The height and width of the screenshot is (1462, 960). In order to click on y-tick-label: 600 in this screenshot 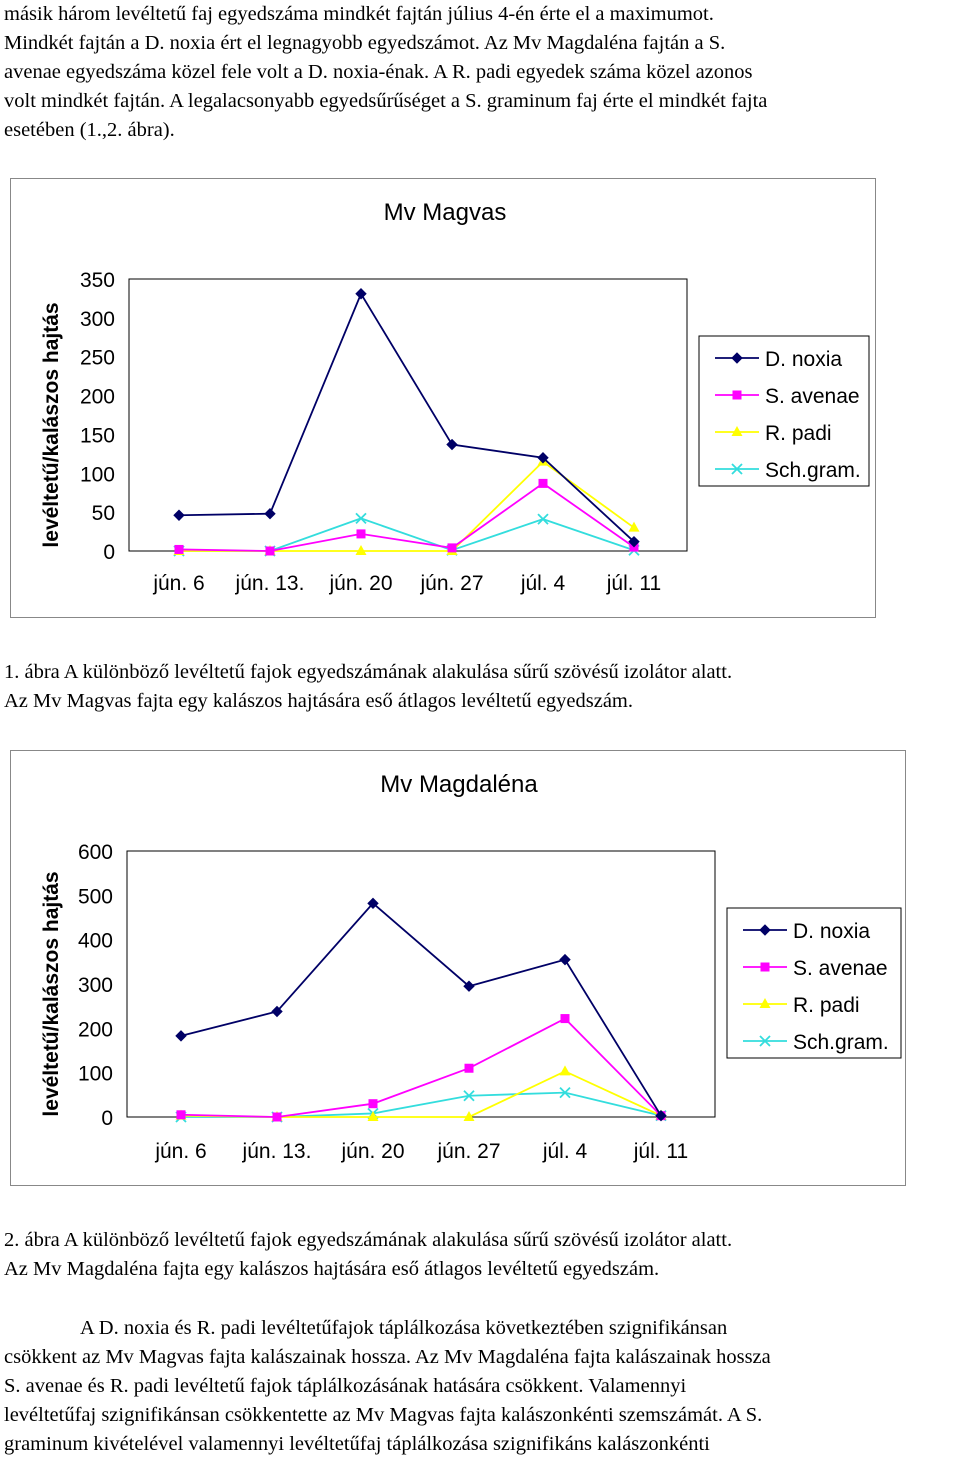, I will do `click(95, 852)`.